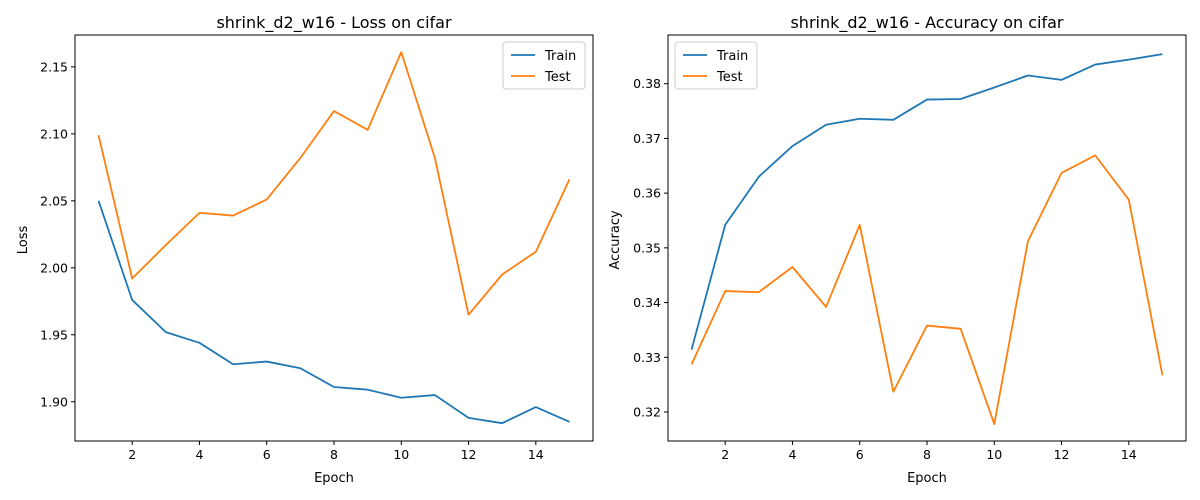  I want to click on y-tick-label: 0.33, so click(647, 357).